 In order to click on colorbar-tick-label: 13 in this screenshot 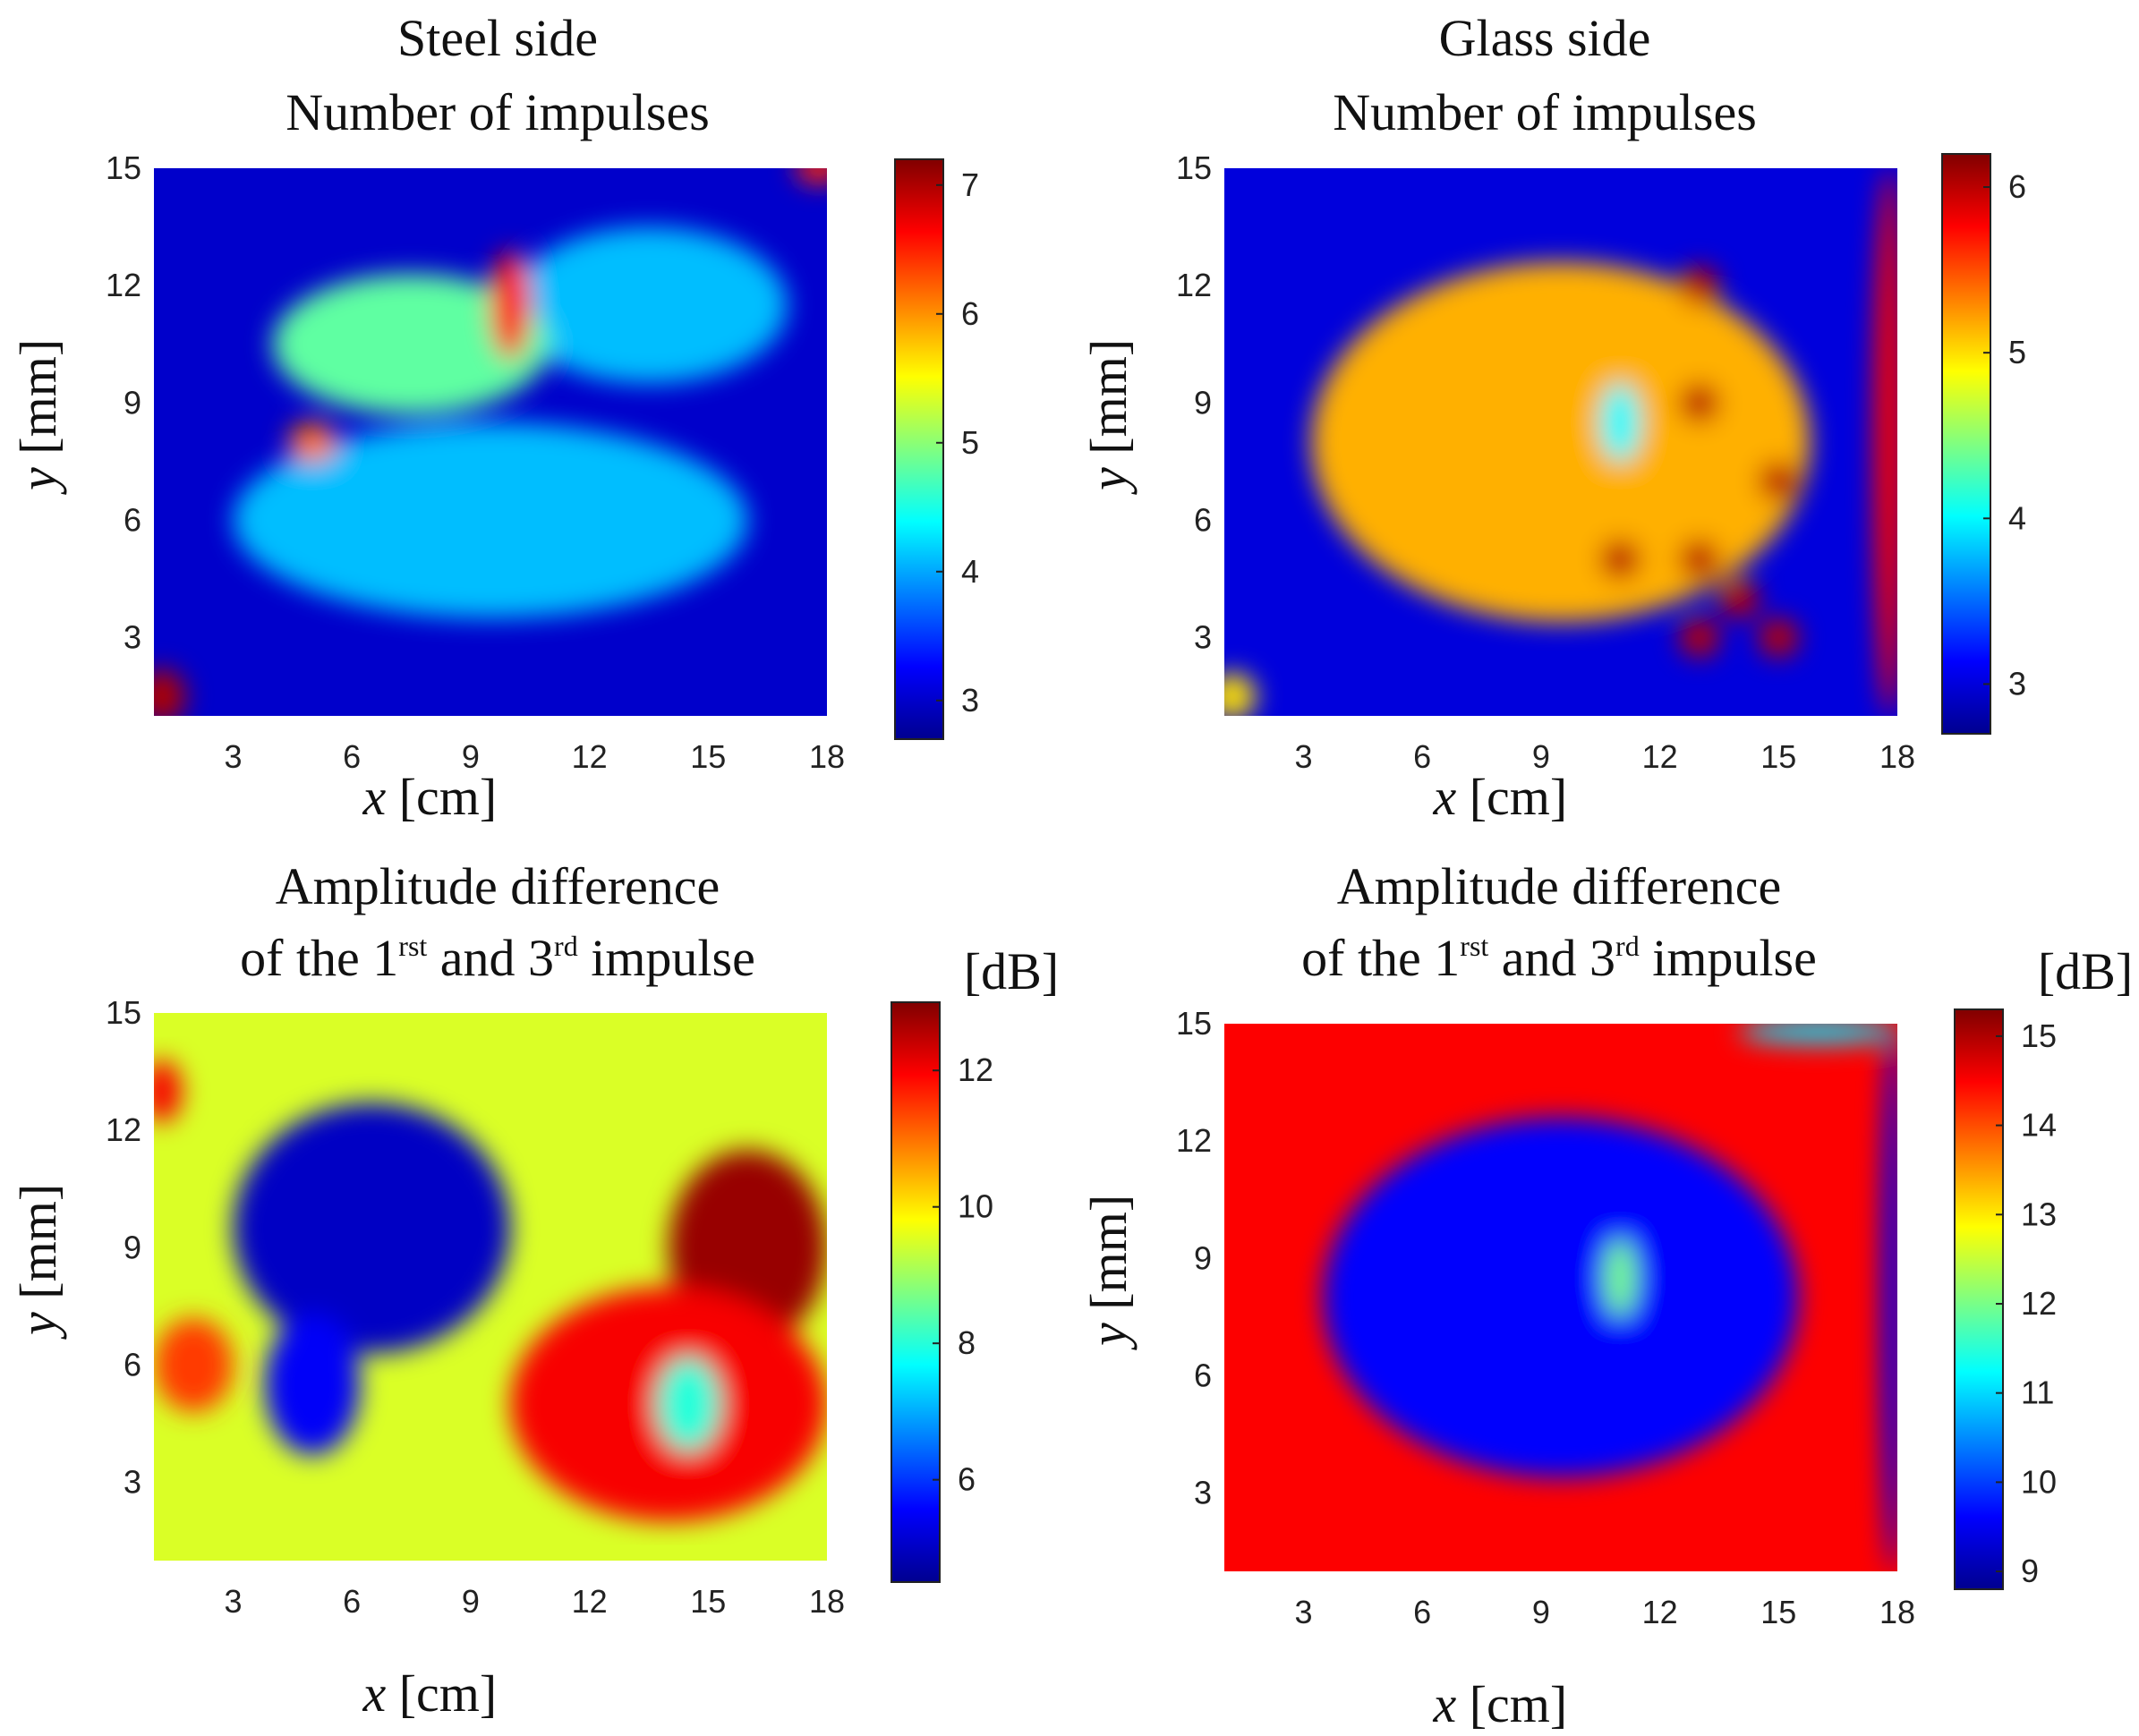, I will do `click(2039, 1214)`.